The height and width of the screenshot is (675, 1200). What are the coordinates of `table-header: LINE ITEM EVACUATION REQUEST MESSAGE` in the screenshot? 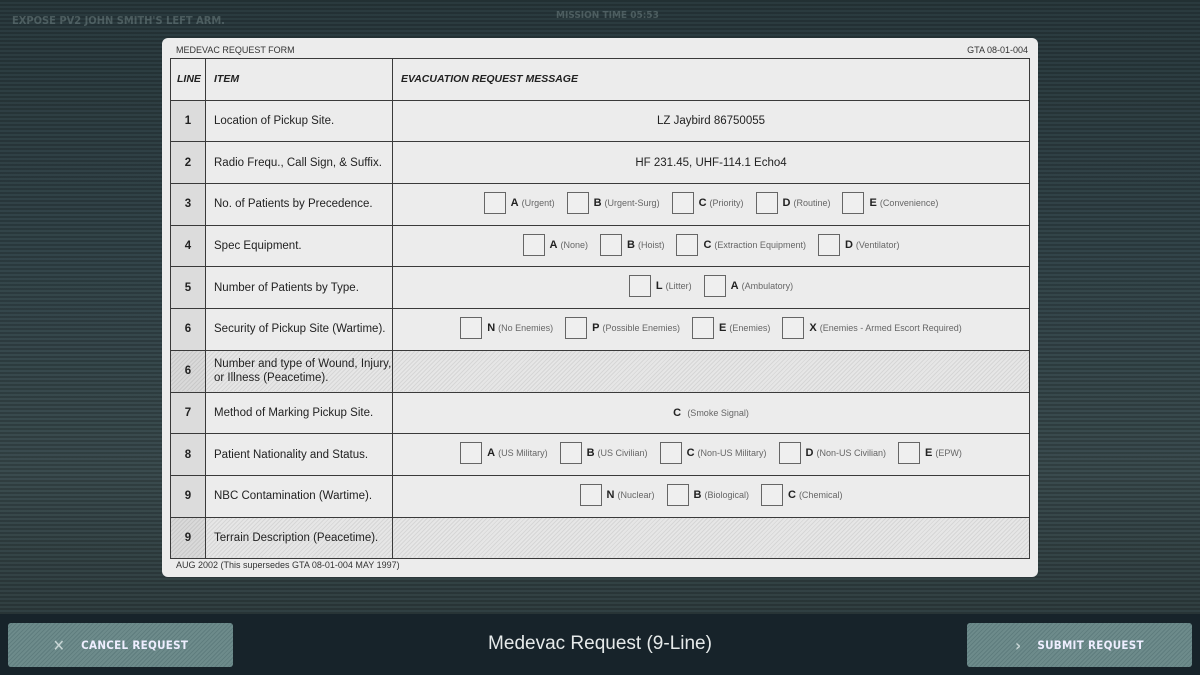 It's located at (600, 79).